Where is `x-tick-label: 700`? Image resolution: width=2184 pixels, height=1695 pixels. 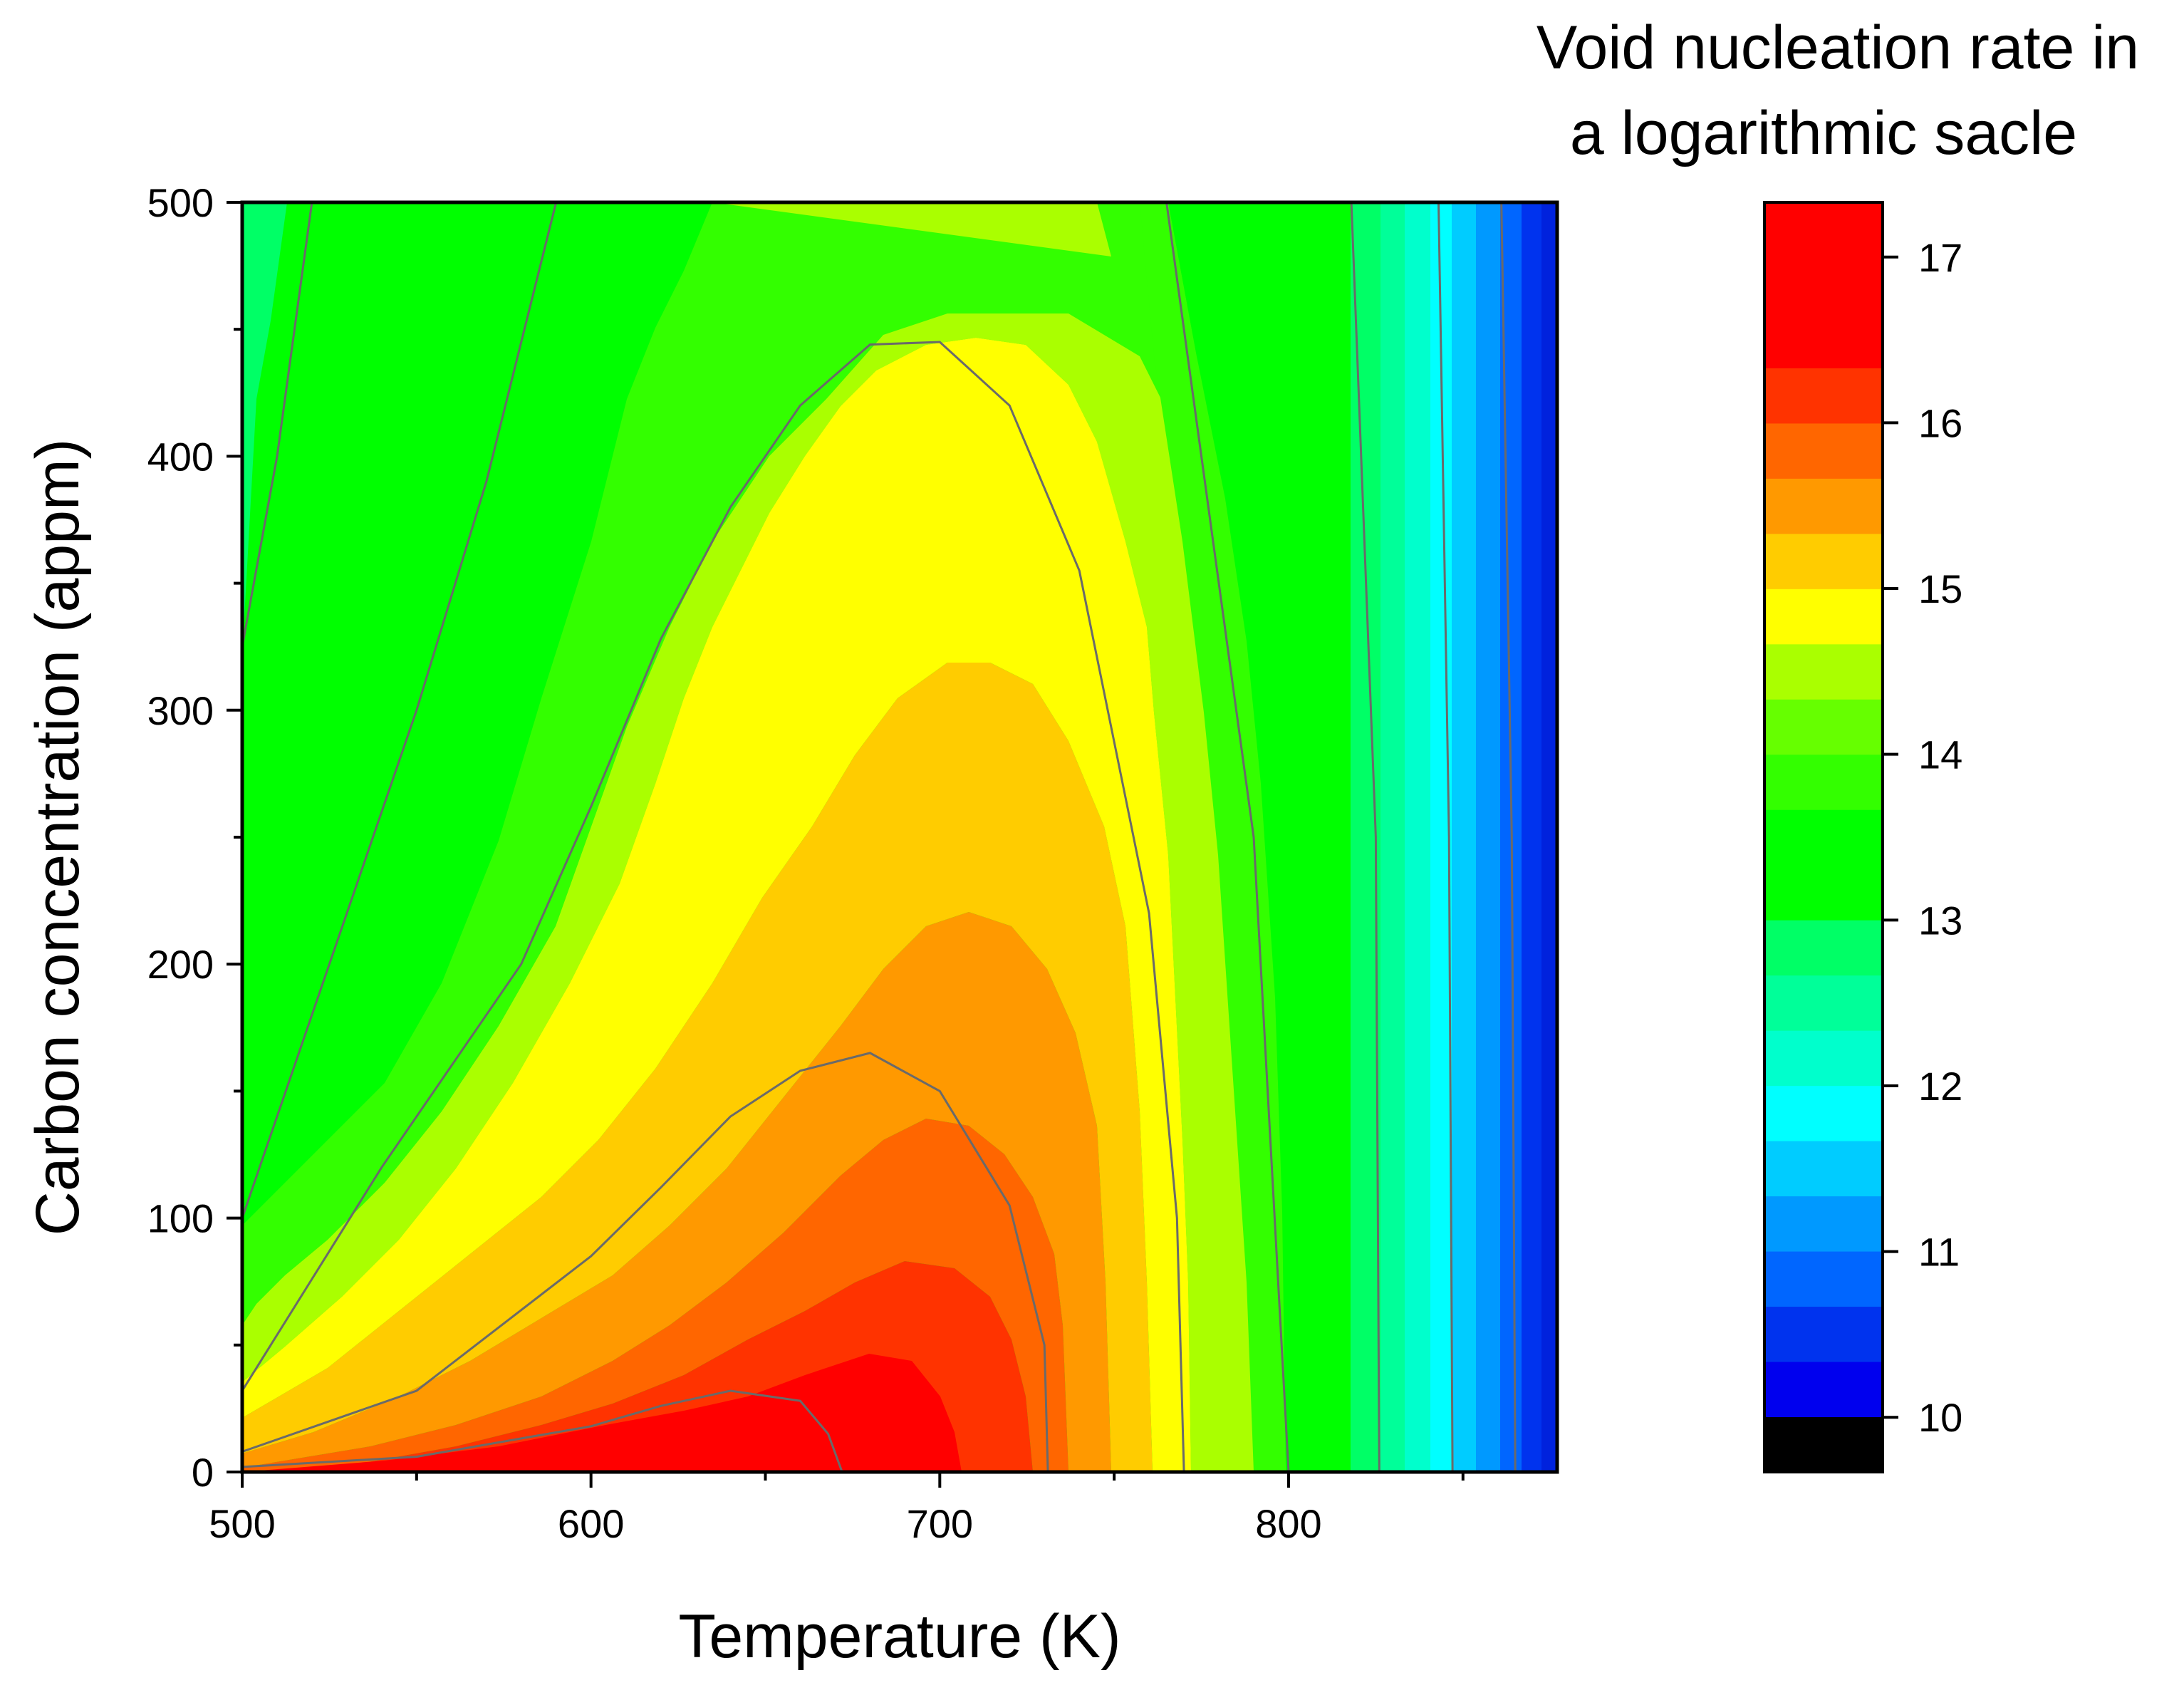
x-tick-label: 700 is located at coordinates (940, 1524).